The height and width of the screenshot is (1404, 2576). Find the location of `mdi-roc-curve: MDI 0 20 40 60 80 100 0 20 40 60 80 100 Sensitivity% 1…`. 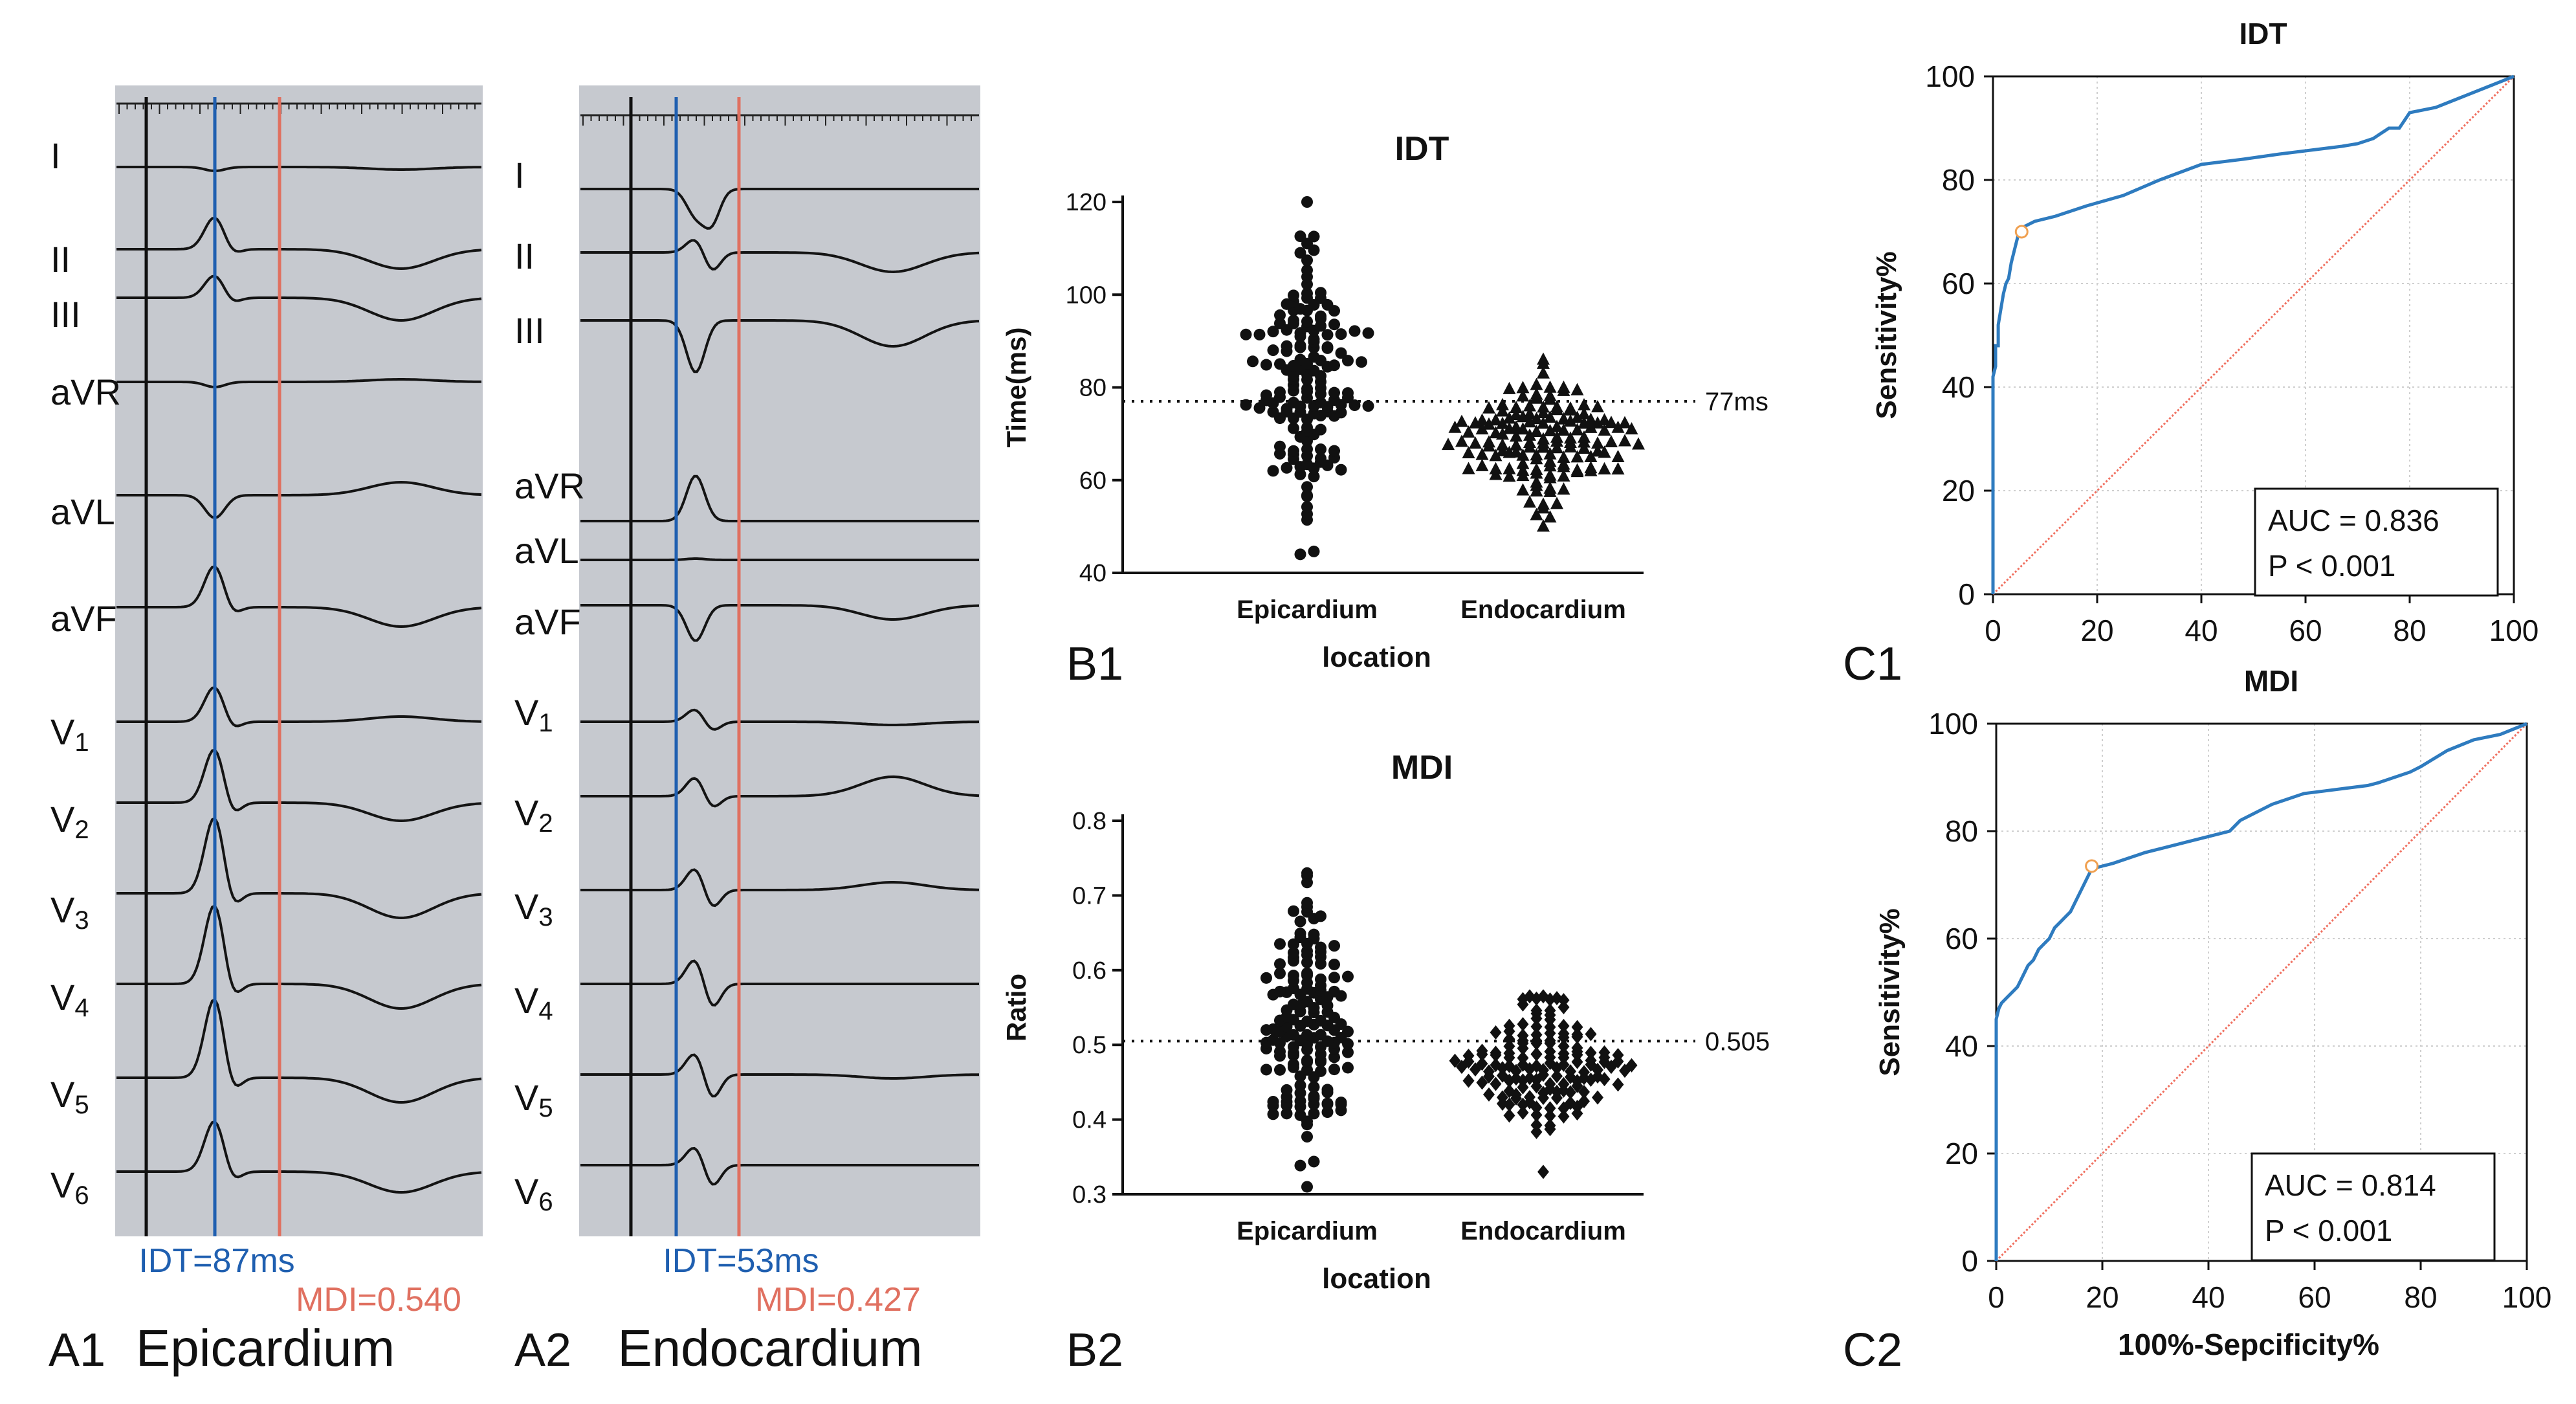

mdi-roc-curve: MDI 0 20 40 60 80 100 0 20 40 60 80 100 Sensitivity% 1… is located at coordinates (2213, 1013).